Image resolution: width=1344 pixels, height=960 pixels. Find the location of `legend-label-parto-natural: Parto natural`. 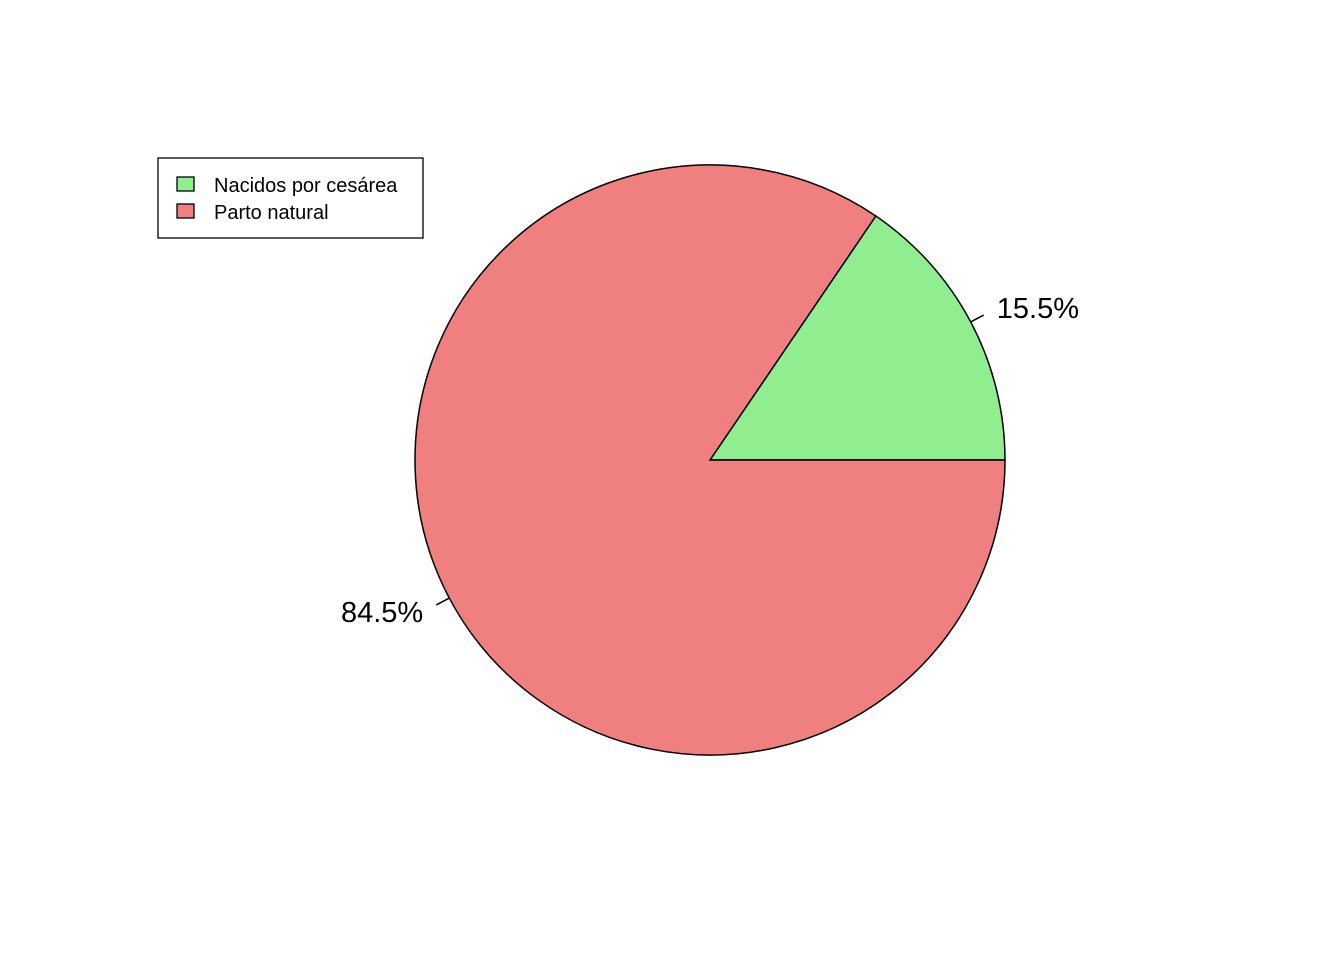

legend-label-parto-natural: Parto natural is located at coordinates (271, 213).